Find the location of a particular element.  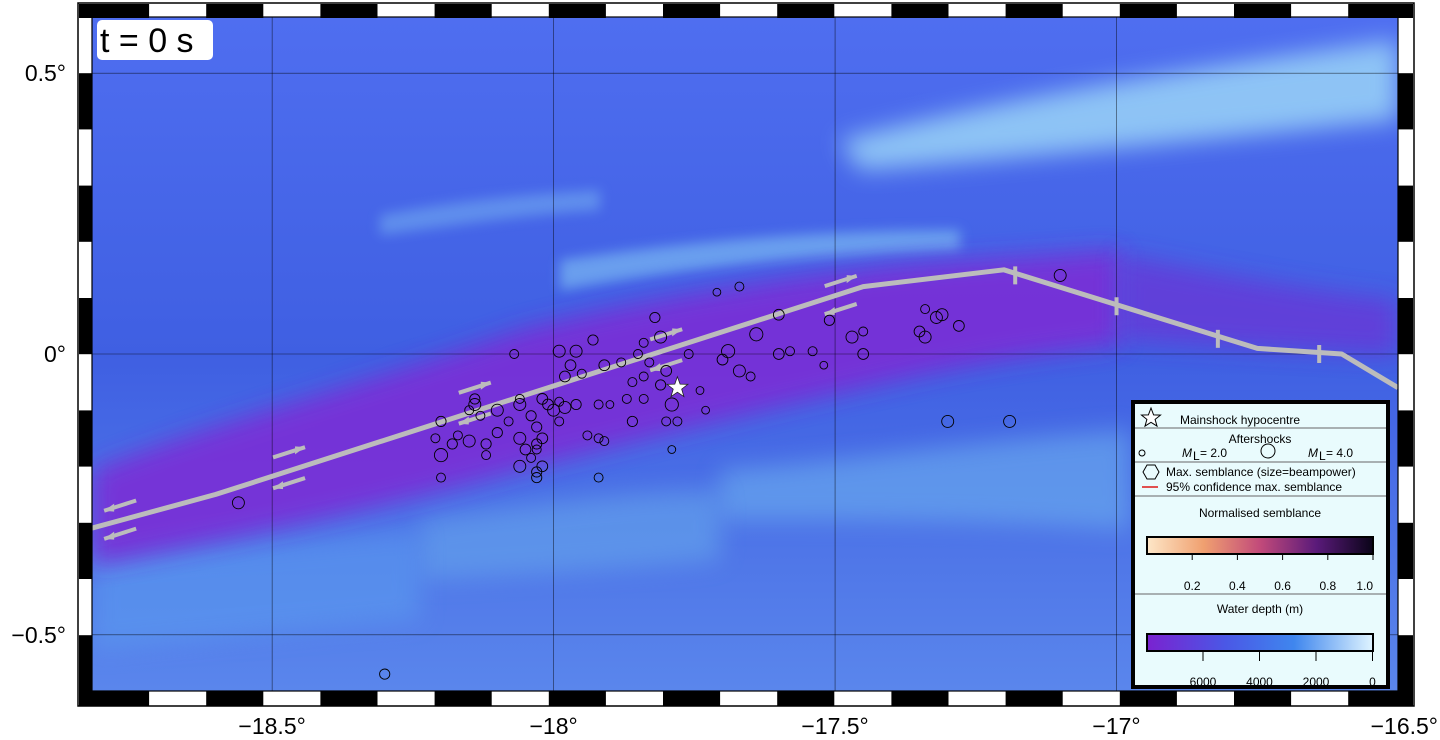

legend-ml-symbol-small: M is located at coordinates (1187, 453).